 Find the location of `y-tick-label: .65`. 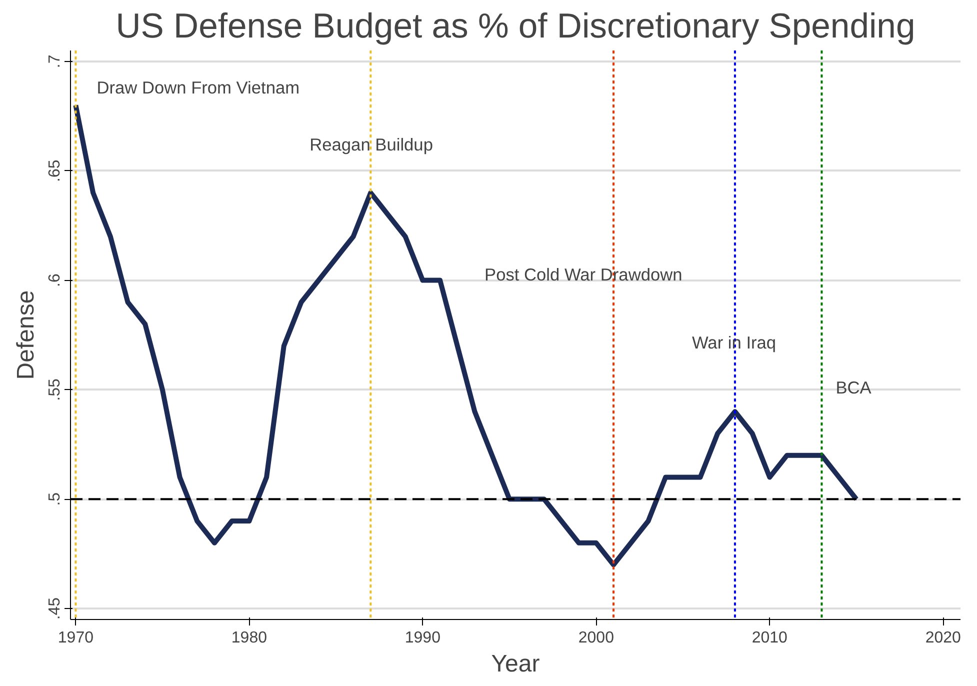

y-tick-label: .65 is located at coordinates (55, 171).